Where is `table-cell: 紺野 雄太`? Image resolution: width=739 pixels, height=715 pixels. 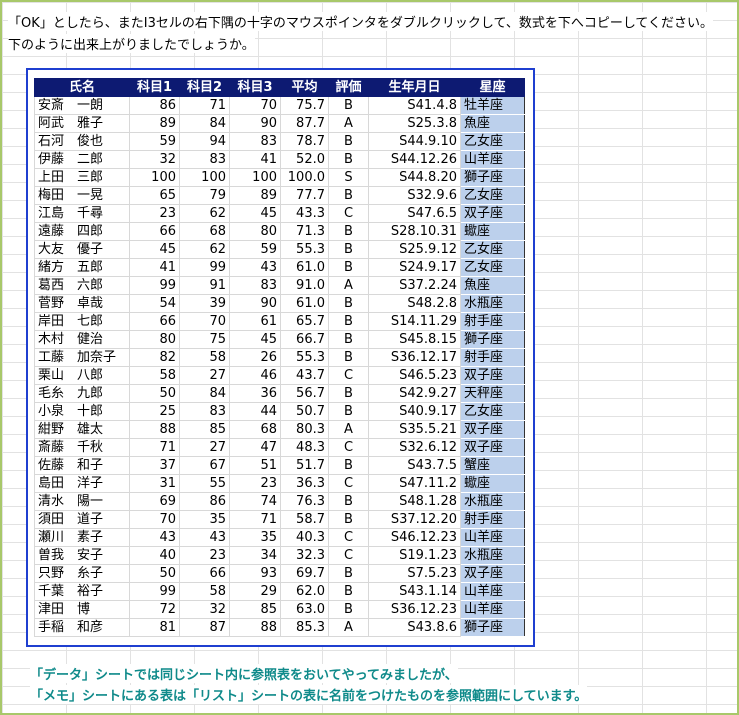 table-cell: 紺野 雄太 is located at coordinates (82, 429).